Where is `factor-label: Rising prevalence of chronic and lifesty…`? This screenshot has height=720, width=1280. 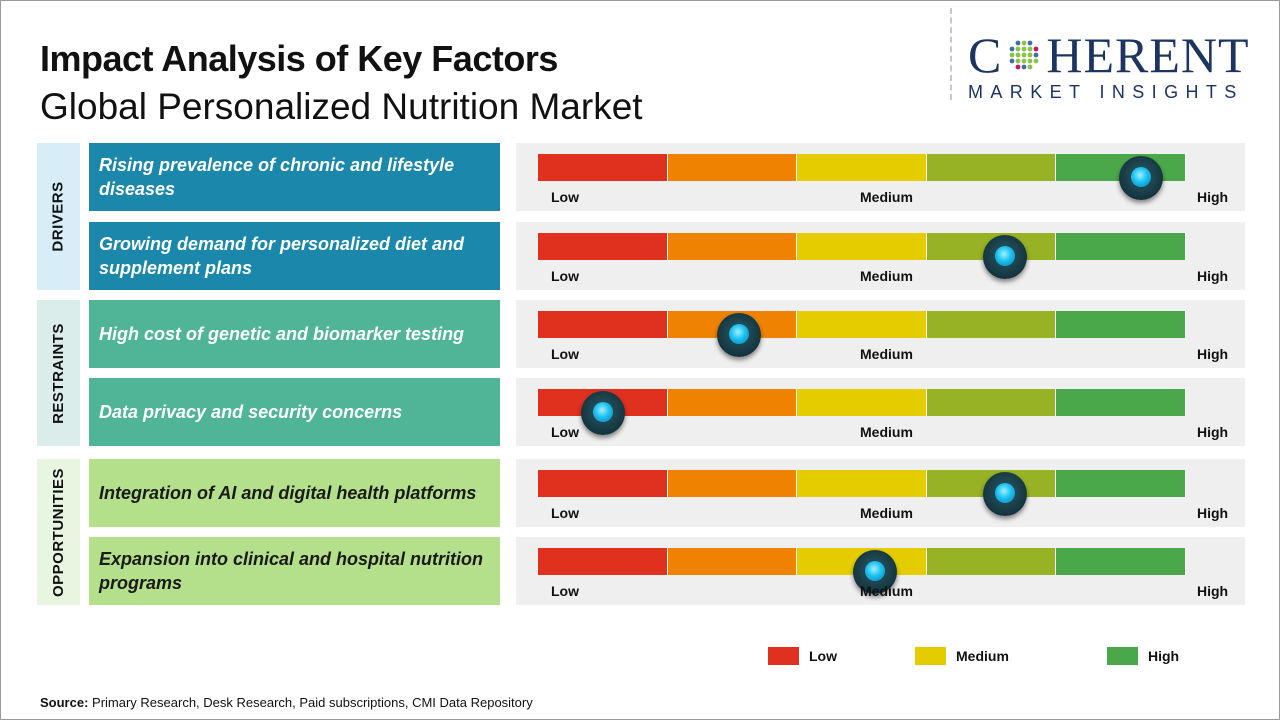
factor-label: Rising prevalence of chronic and lifesty… is located at coordinates (294, 177).